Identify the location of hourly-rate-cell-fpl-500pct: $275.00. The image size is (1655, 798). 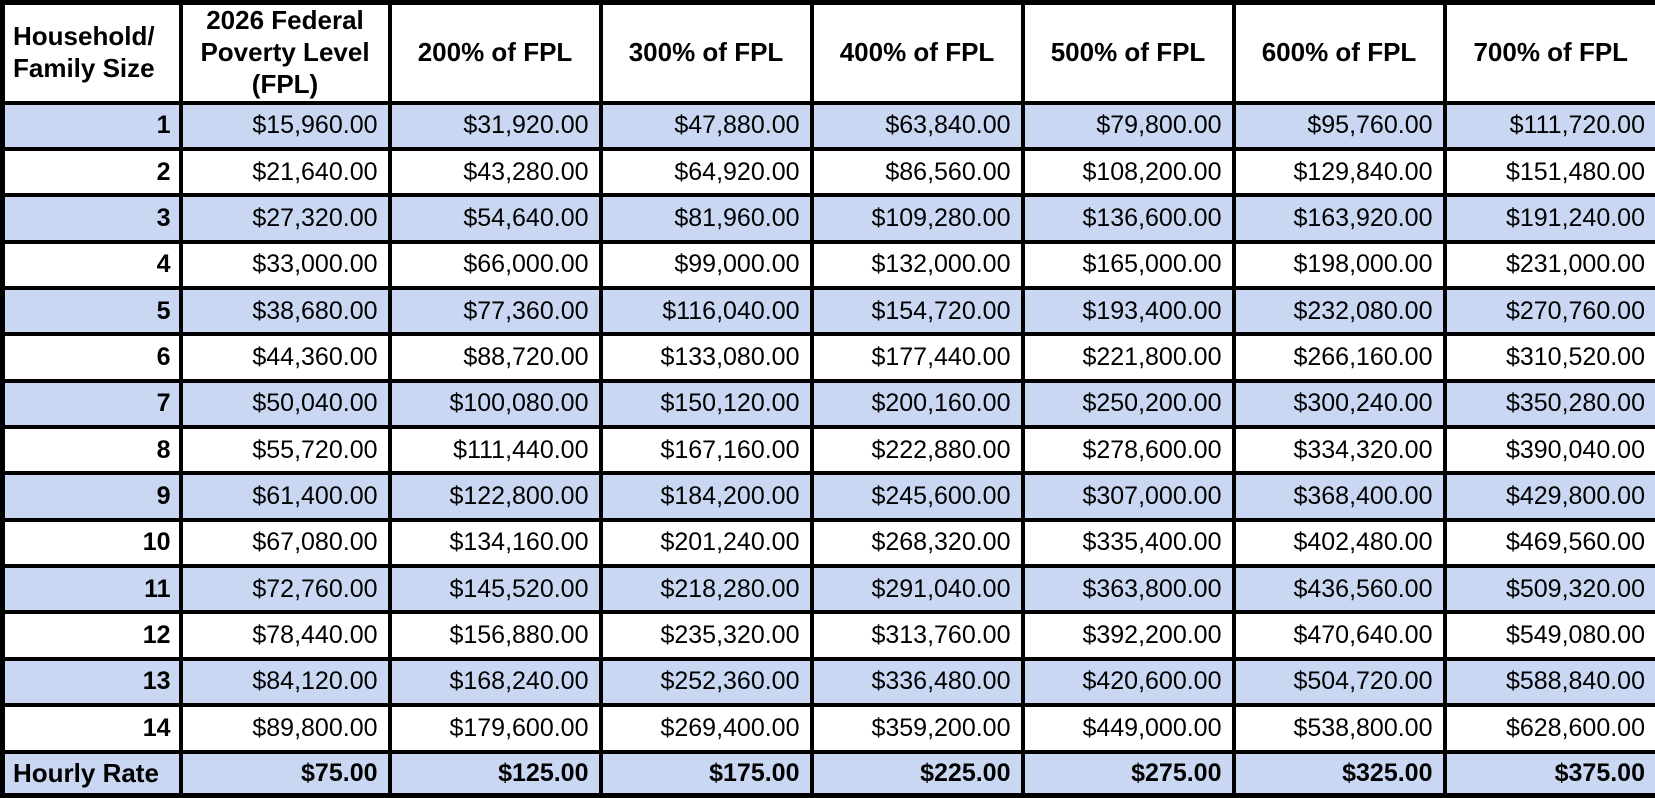
(1128, 773).